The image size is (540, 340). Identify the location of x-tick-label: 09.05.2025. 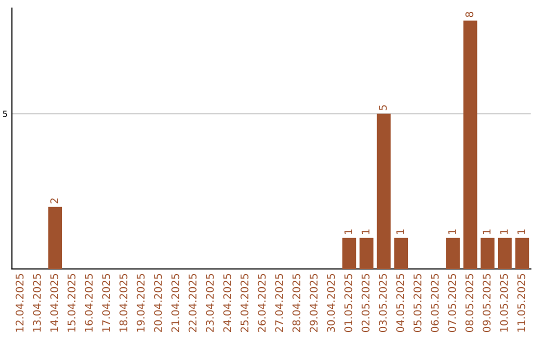
(486, 303).